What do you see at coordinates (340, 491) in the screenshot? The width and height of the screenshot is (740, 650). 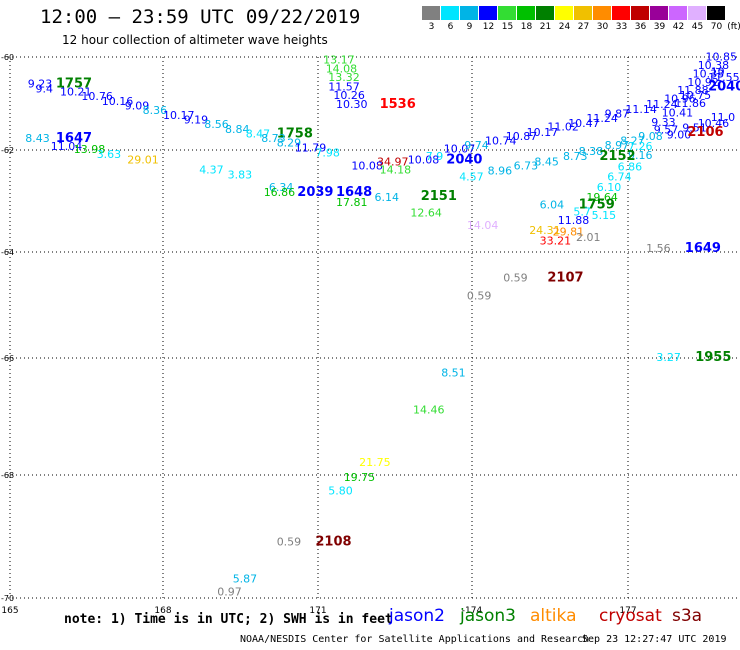 I see `wave-height-label: 5.80` at bounding box center [340, 491].